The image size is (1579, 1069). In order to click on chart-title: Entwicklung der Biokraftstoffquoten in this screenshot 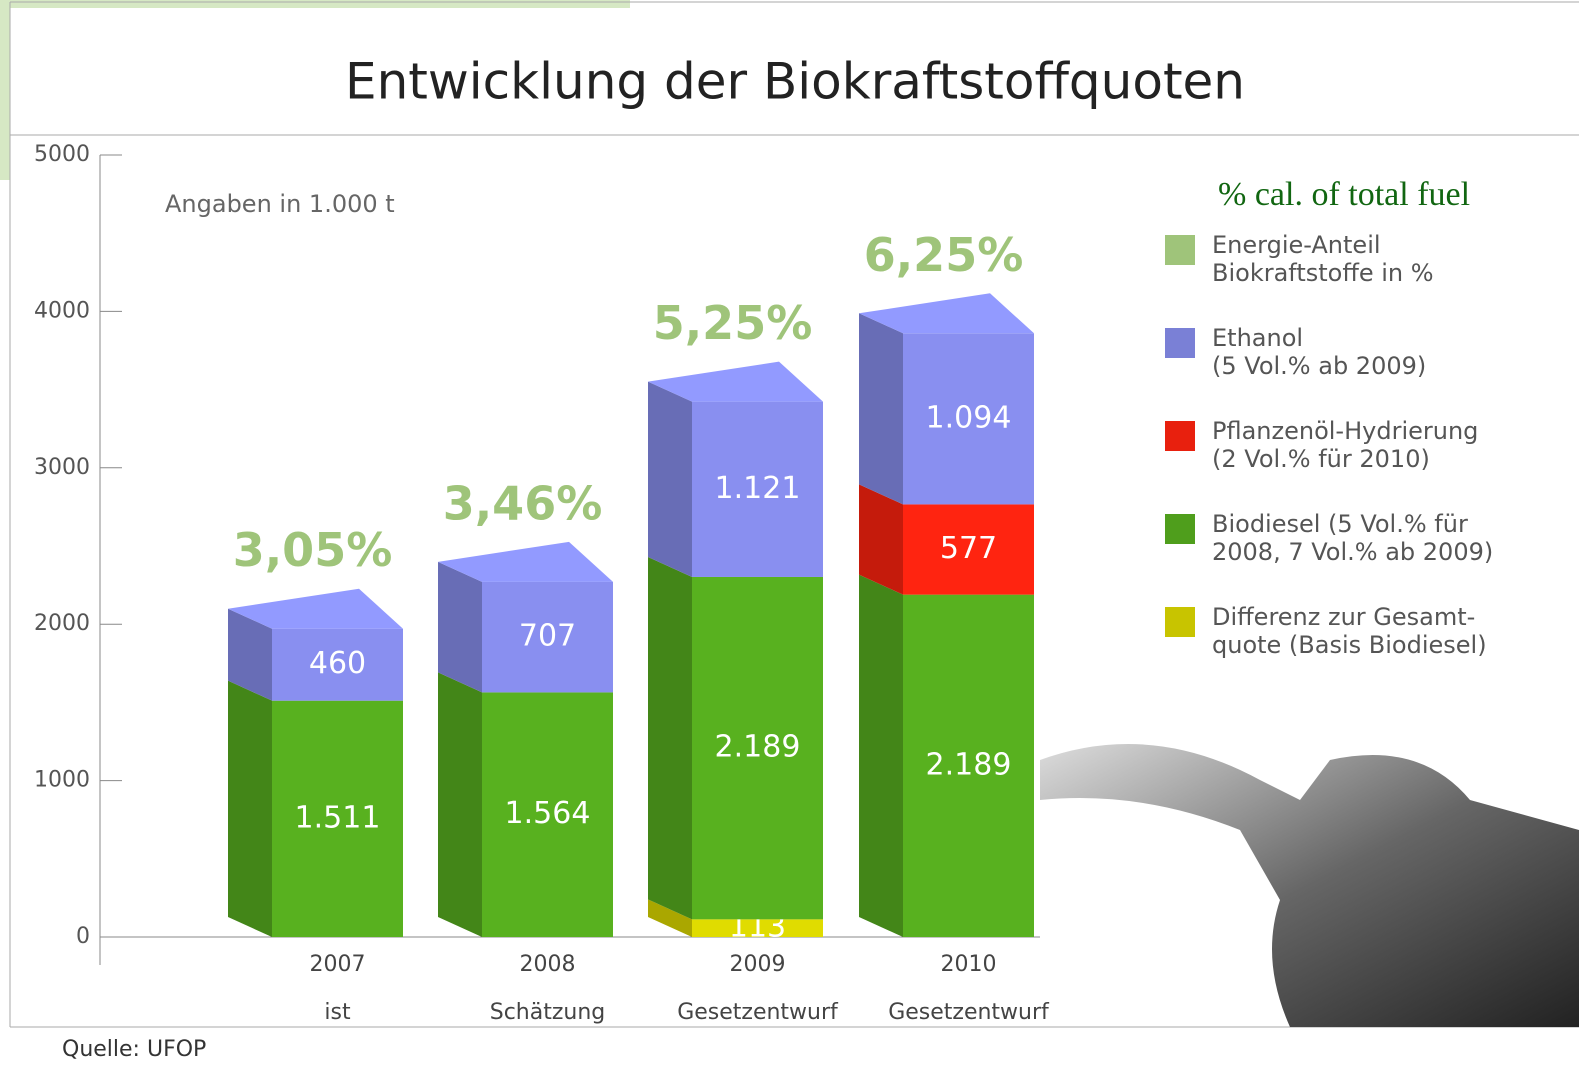, I will do `click(795, 82)`.